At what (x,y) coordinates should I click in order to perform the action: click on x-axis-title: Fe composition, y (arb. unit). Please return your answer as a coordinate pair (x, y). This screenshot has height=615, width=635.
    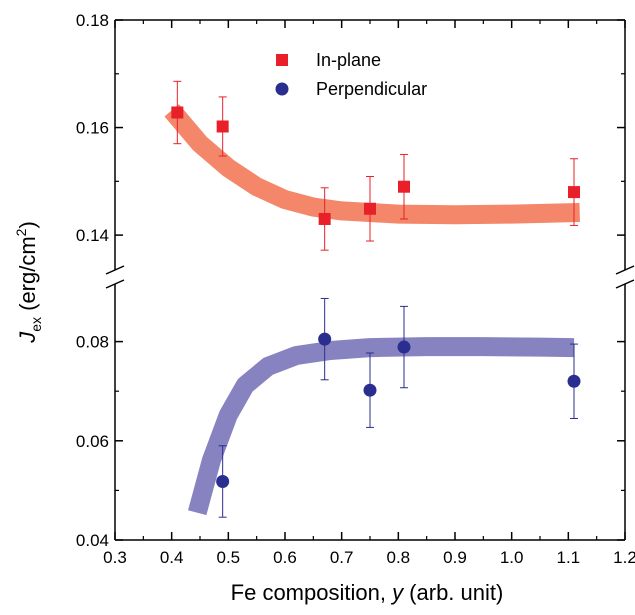
    Looking at the image, I should click on (367, 592).